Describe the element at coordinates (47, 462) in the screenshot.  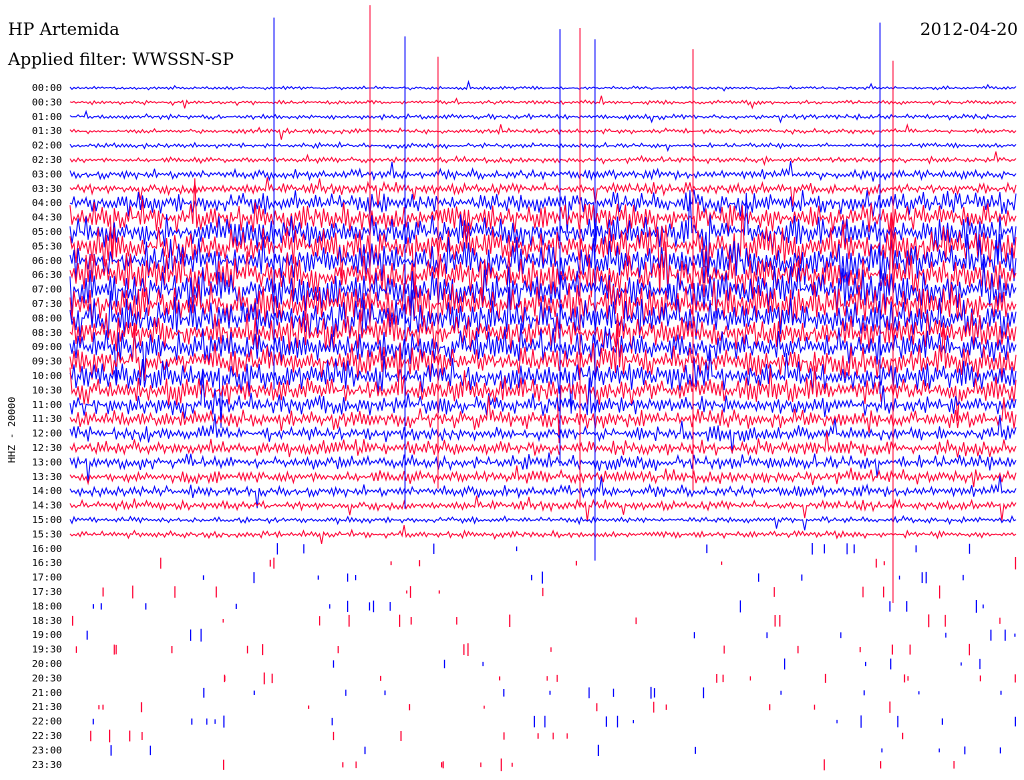
I see `row-label-1300: 13:00` at that location.